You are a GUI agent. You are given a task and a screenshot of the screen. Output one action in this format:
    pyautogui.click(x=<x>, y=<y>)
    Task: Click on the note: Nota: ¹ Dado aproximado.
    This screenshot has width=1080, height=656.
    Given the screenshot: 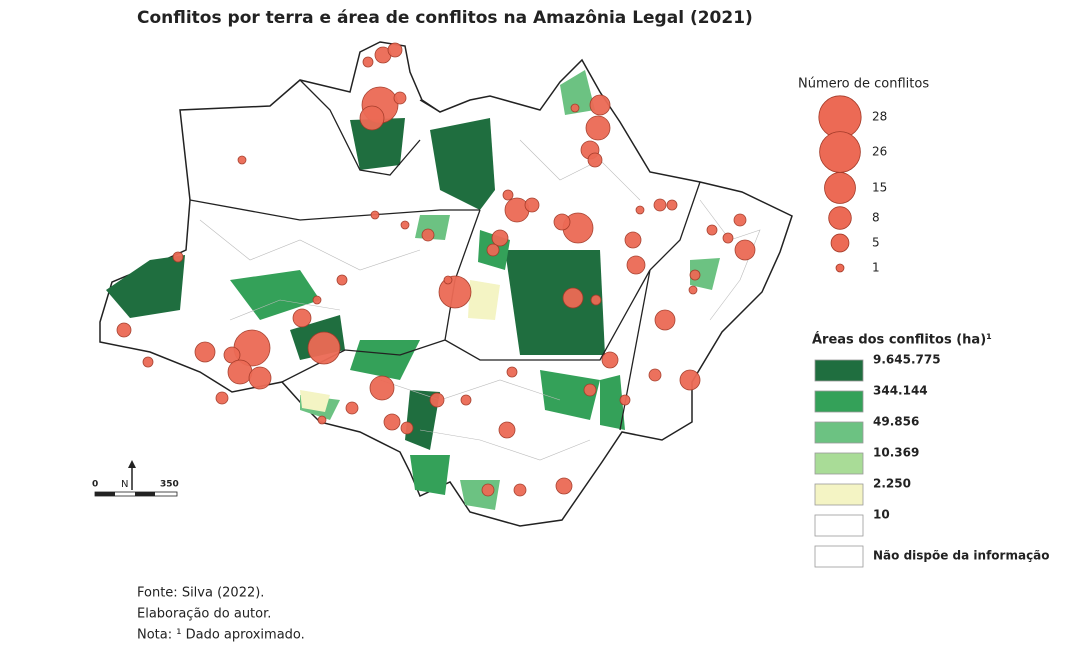 What is the action you would take?
    pyautogui.click(x=221, y=635)
    